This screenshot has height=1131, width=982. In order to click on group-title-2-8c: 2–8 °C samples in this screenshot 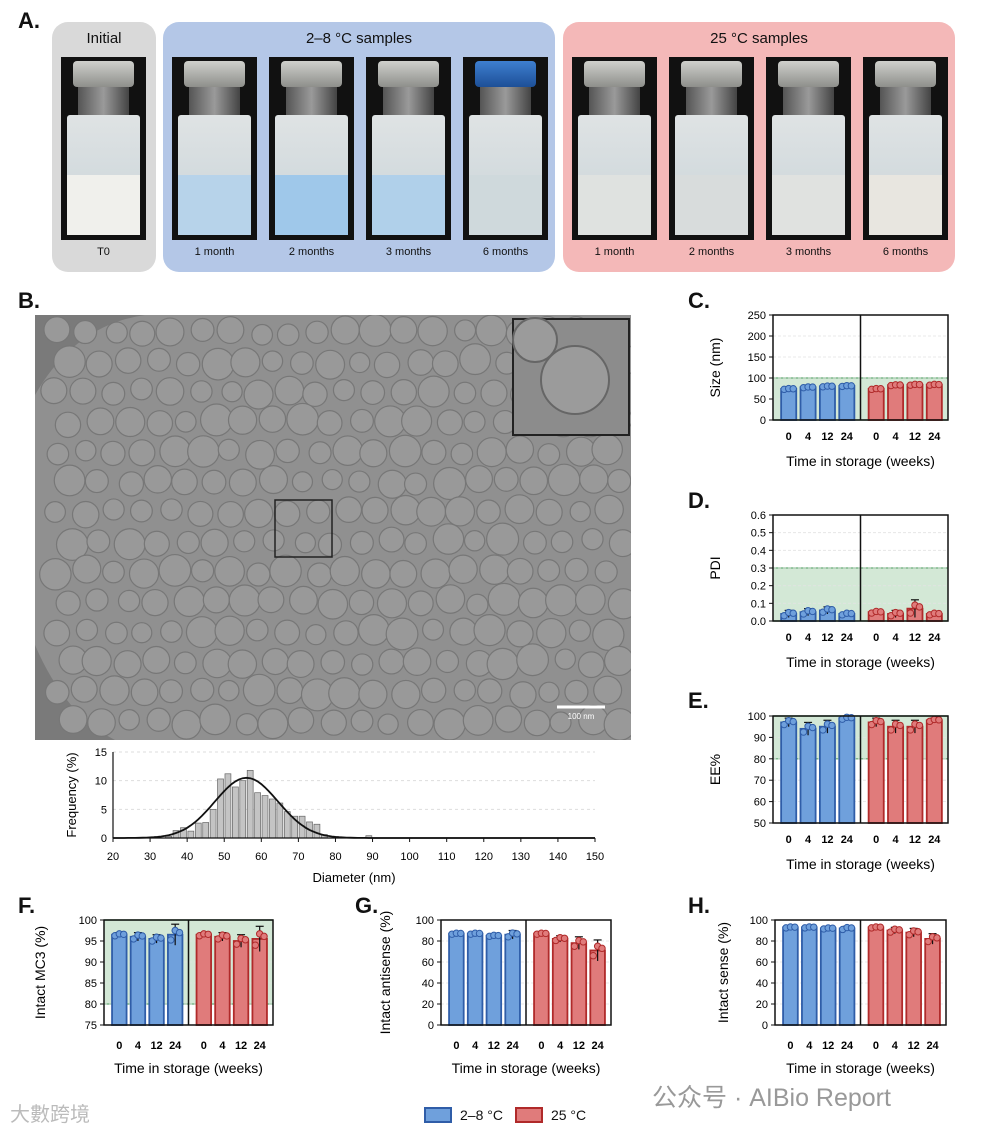, I will do `click(359, 38)`.